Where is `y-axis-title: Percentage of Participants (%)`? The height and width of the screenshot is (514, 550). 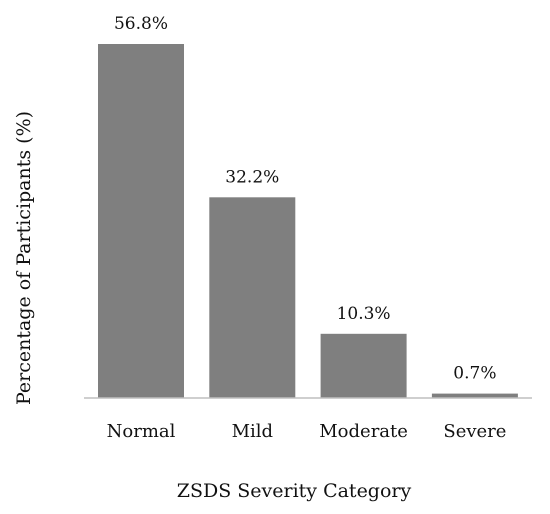
y-axis-title: Percentage of Participants (%) is located at coordinates (24, 258).